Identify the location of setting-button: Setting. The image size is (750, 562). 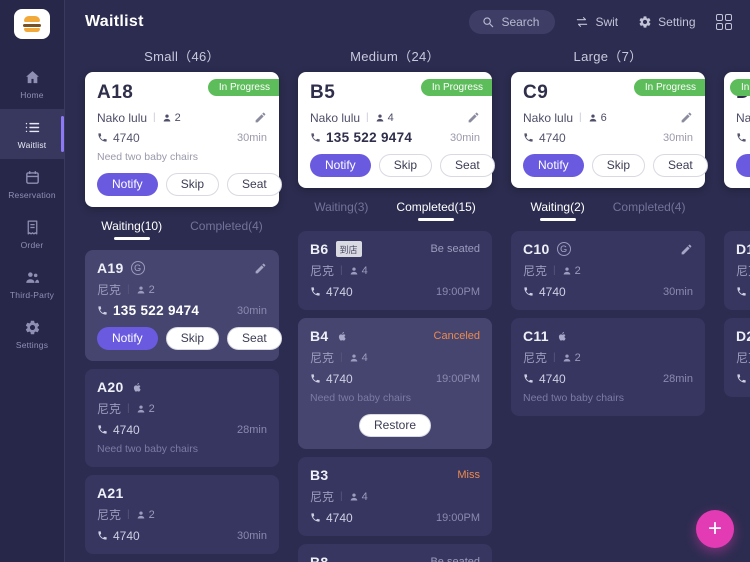
(667, 22).